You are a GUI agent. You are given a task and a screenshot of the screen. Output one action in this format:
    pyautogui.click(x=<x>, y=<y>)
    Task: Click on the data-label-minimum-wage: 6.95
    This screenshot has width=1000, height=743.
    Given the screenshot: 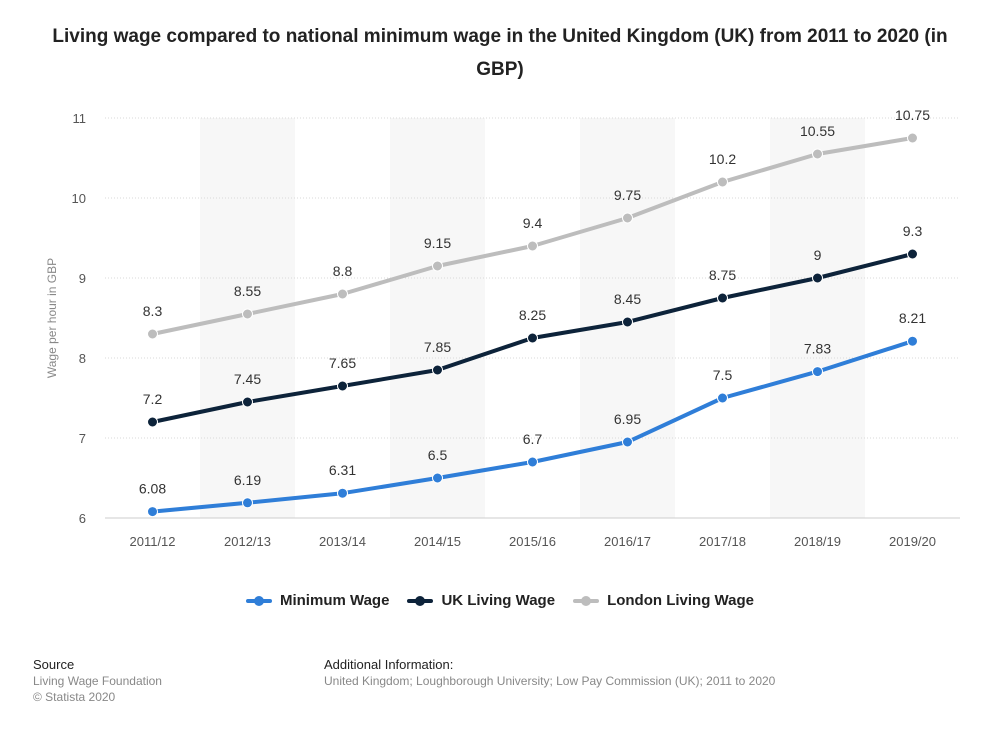 What is the action you would take?
    pyautogui.click(x=627, y=419)
    